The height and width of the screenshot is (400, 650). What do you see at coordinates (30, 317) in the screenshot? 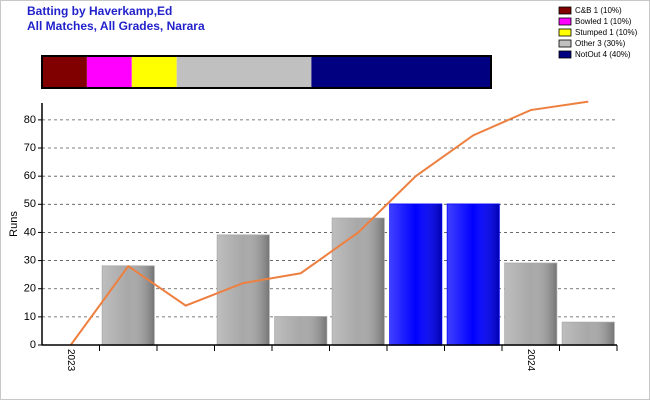
I see `y-tick-label: 10` at bounding box center [30, 317].